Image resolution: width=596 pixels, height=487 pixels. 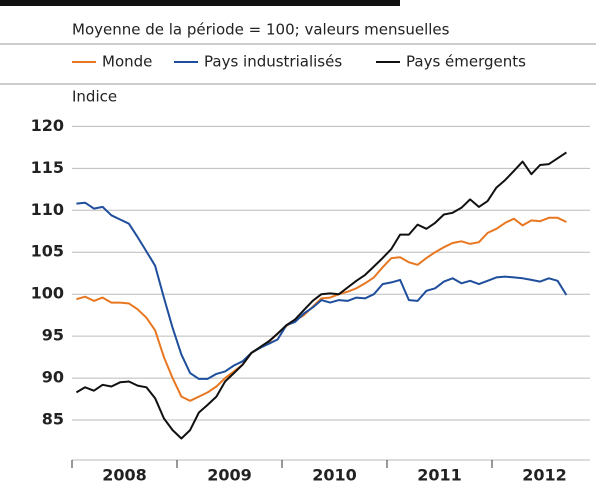 I want to click on legend-label: Monde, so click(x=127, y=62).